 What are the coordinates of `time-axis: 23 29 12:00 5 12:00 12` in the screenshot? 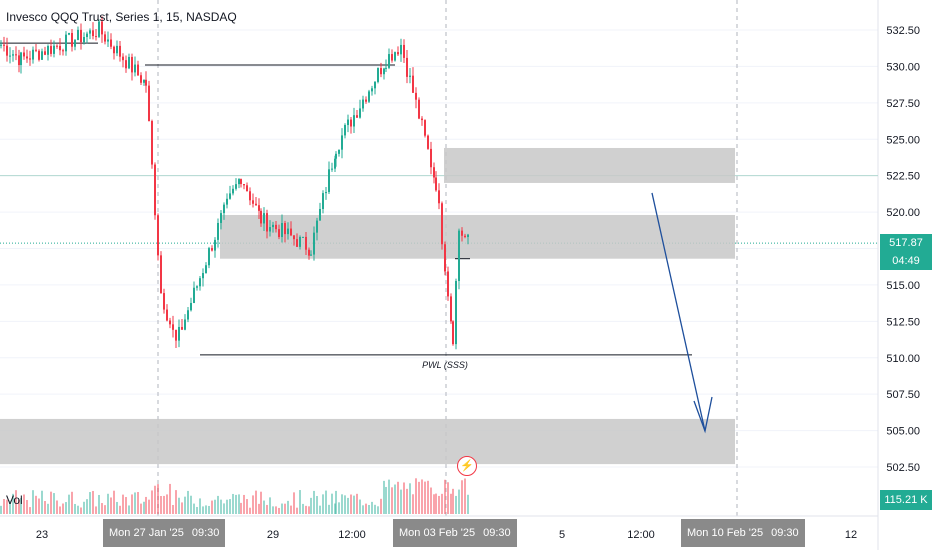 It's located at (446, 535).